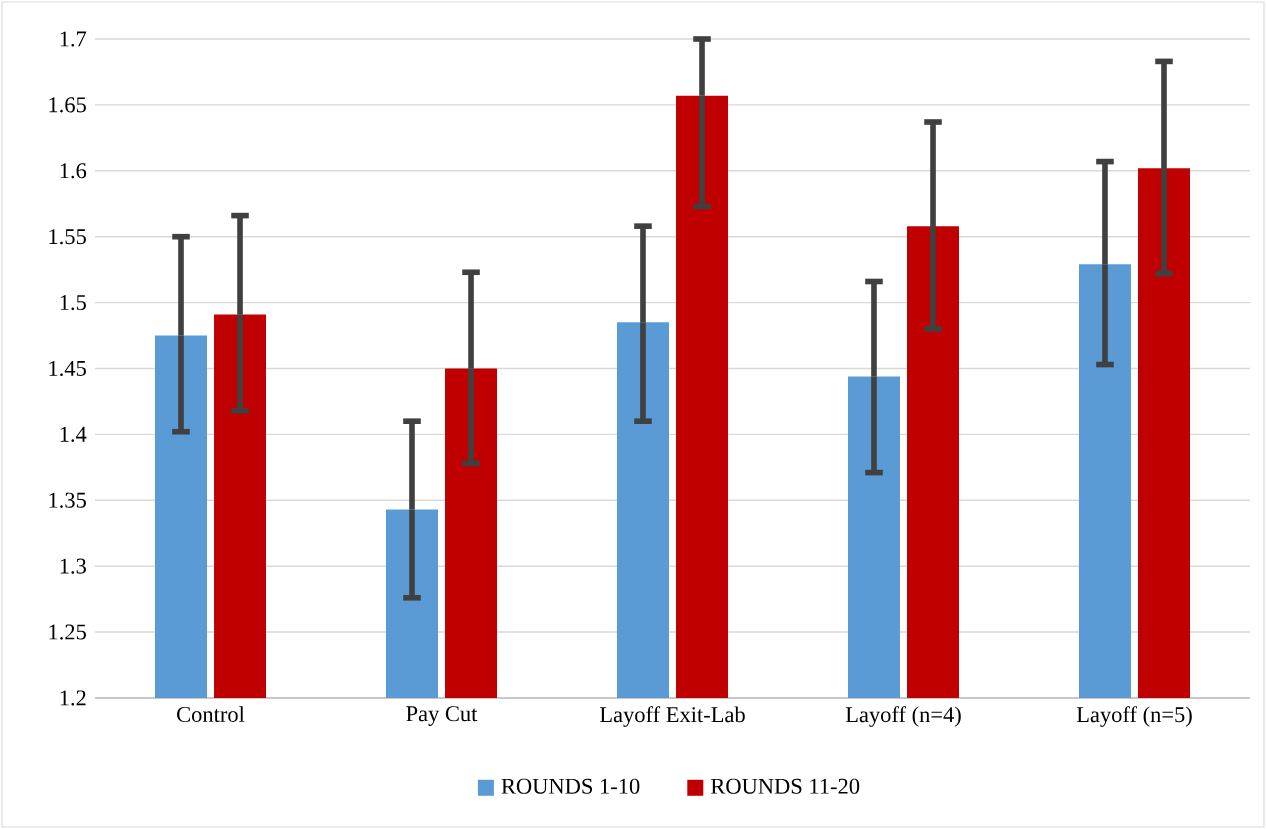 The height and width of the screenshot is (829, 1266). What do you see at coordinates (1134, 716) in the screenshot?
I see `x-tick-label: Layoff (n=5)` at bounding box center [1134, 716].